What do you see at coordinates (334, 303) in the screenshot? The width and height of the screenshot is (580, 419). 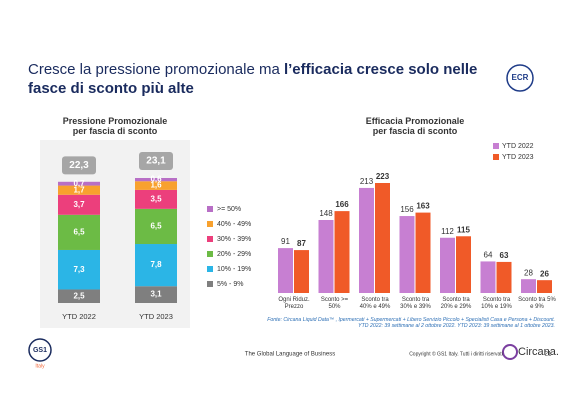 I see `x-tick-label: Sconto >= 50%` at bounding box center [334, 303].